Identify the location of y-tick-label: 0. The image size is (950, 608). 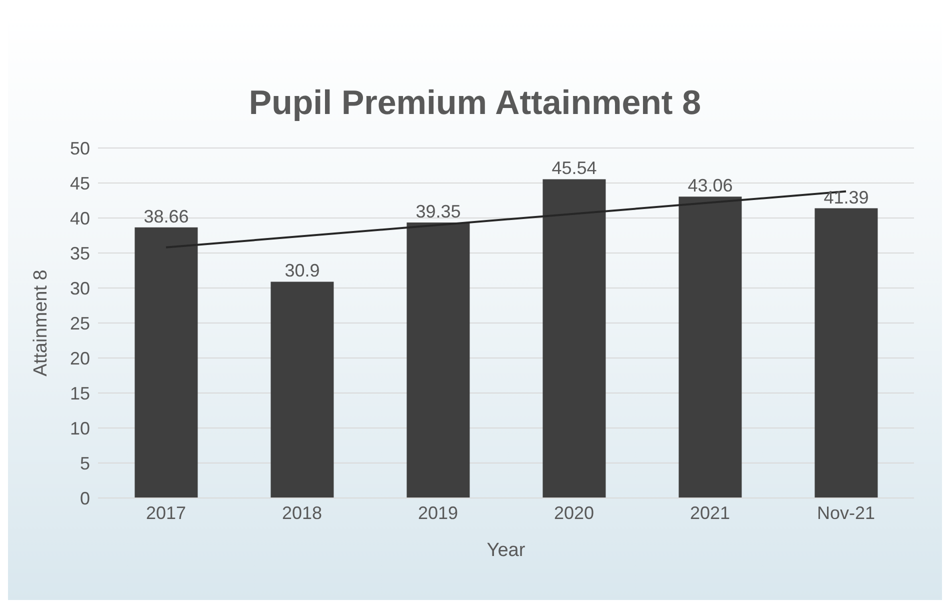
(85, 498).